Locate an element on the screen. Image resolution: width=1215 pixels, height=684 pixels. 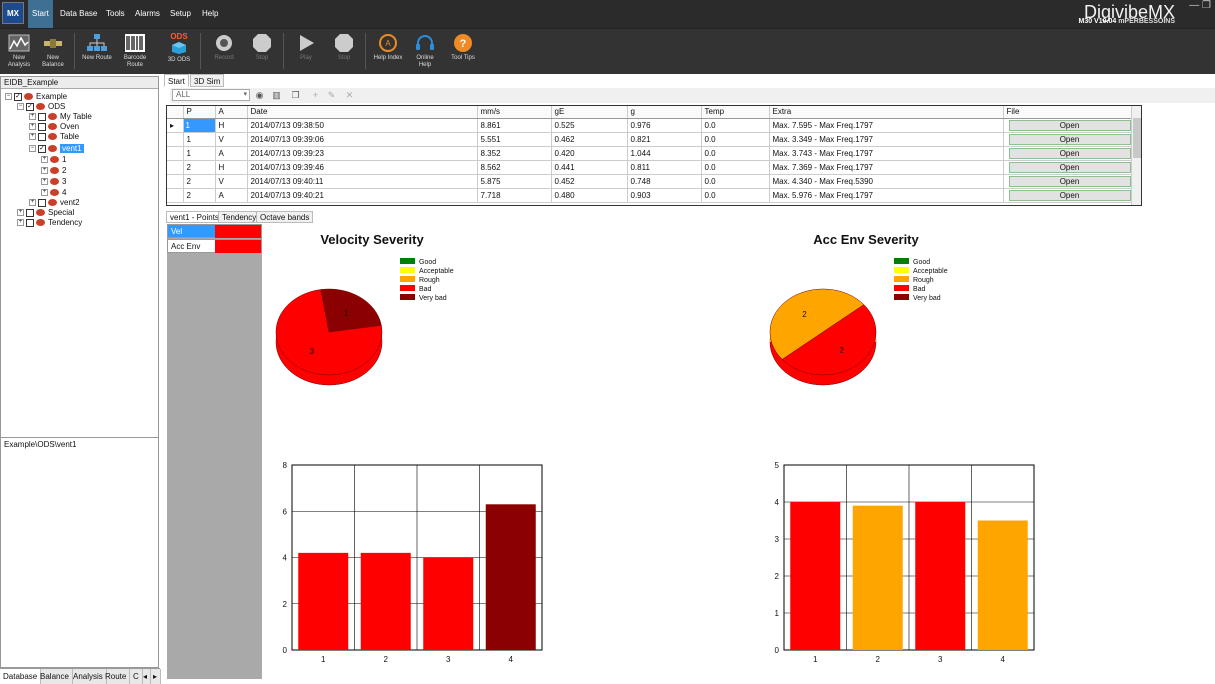
stop-play-button: Stop is located at coordinates (344, 52).